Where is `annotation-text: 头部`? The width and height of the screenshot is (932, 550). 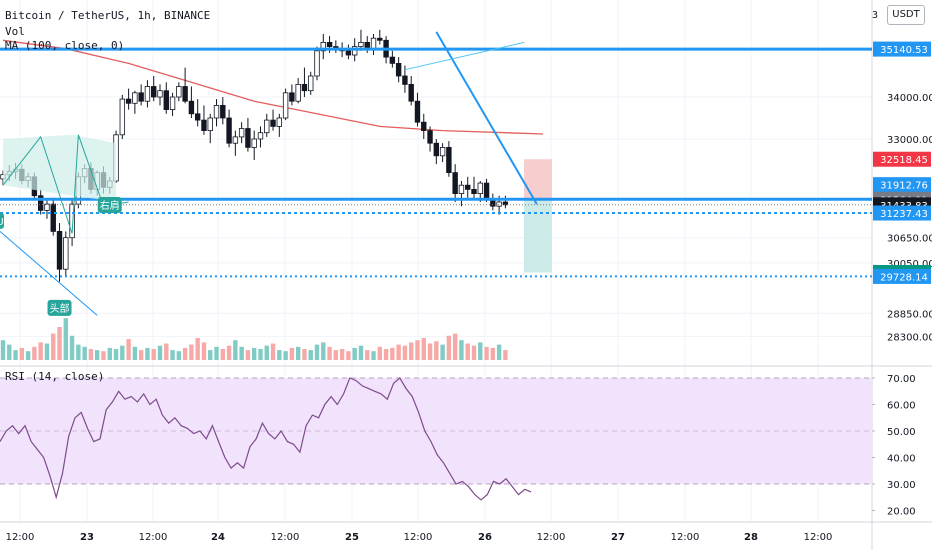
annotation-text: 头部 is located at coordinates (60, 308).